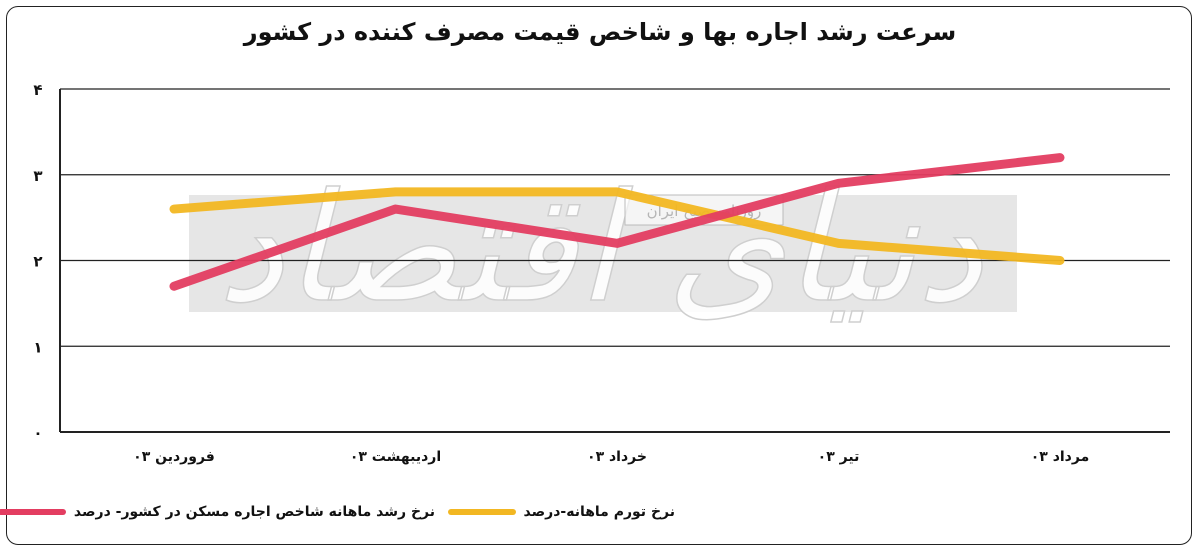  What do you see at coordinates (33, 512) in the screenshot?
I see `legend-swatch-rent` at bounding box center [33, 512].